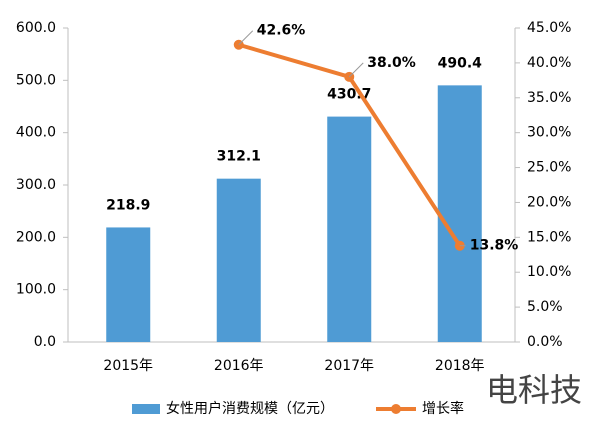  I want to click on y-tick-label: 600.0, so click(36, 28).